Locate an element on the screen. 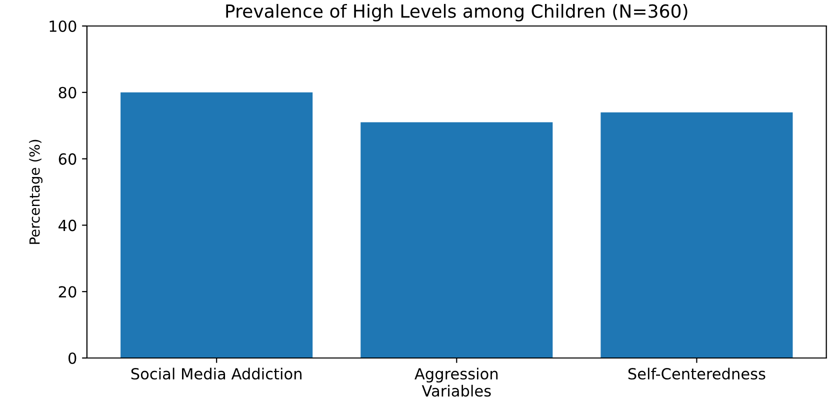 The height and width of the screenshot is (400, 828). x-tick-label: Self-Centeredness is located at coordinates (697, 374).